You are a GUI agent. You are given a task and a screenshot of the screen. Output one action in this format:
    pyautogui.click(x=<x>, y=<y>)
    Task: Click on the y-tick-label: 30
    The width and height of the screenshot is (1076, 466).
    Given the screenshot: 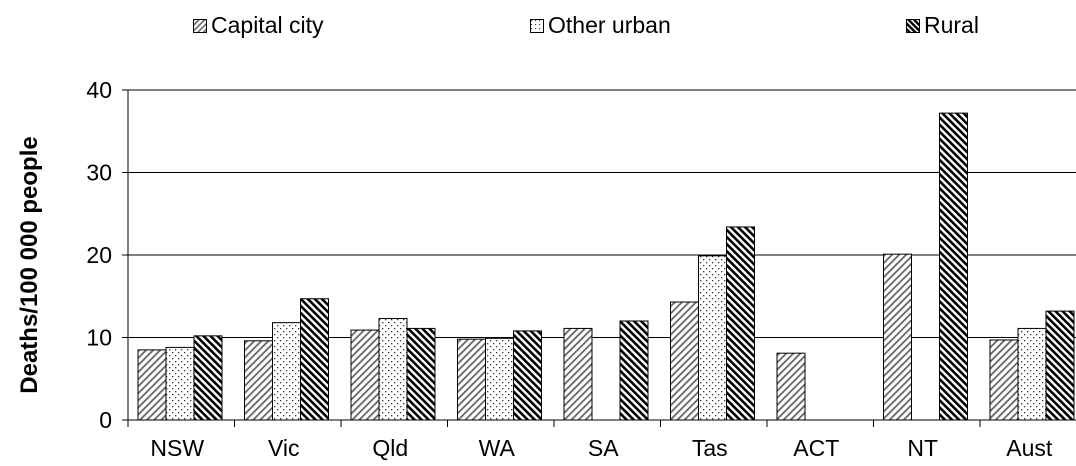 What is the action you would take?
    pyautogui.click(x=99, y=173)
    